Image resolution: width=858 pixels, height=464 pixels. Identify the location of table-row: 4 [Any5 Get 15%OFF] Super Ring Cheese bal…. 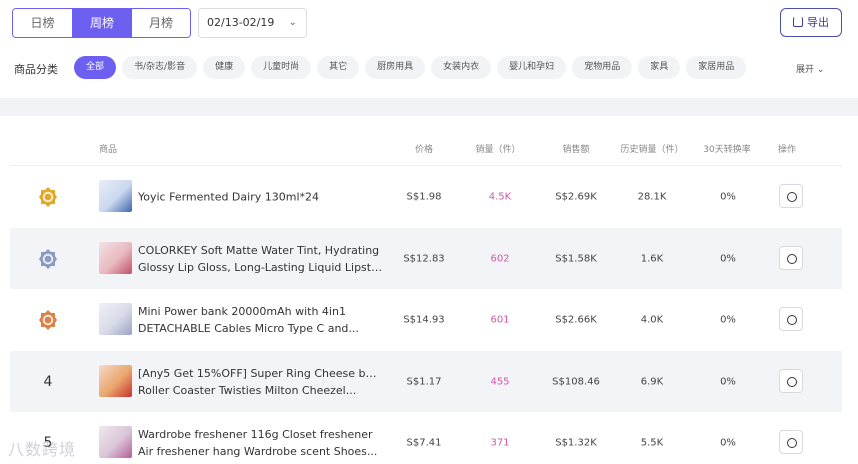
(426, 381).